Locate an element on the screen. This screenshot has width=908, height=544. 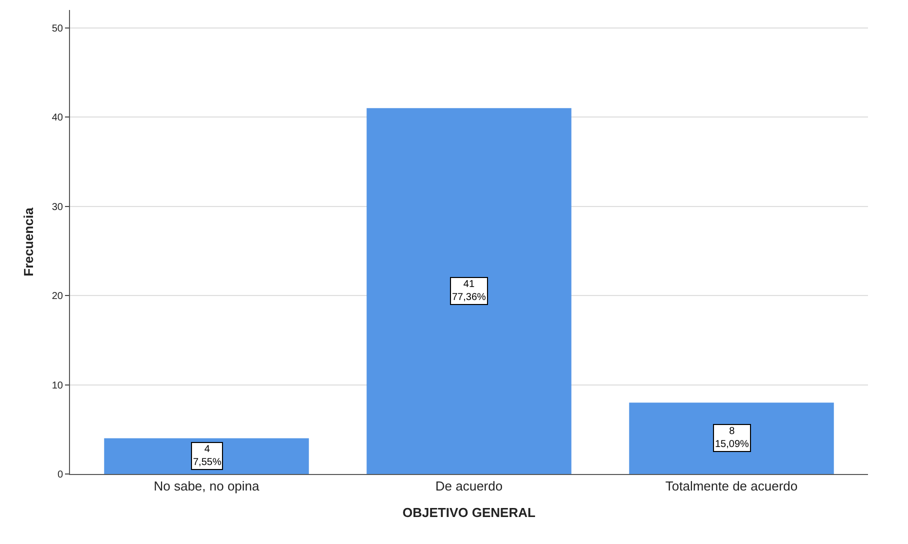
y-tick-label: 0 is located at coordinates (60, 475).